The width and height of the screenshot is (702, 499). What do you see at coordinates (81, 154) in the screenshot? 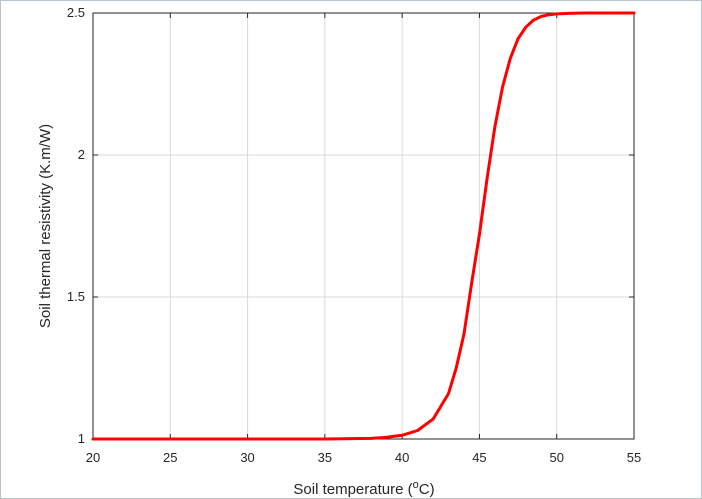
I see `y-tick-label: 2` at bounding box center [81, 154].